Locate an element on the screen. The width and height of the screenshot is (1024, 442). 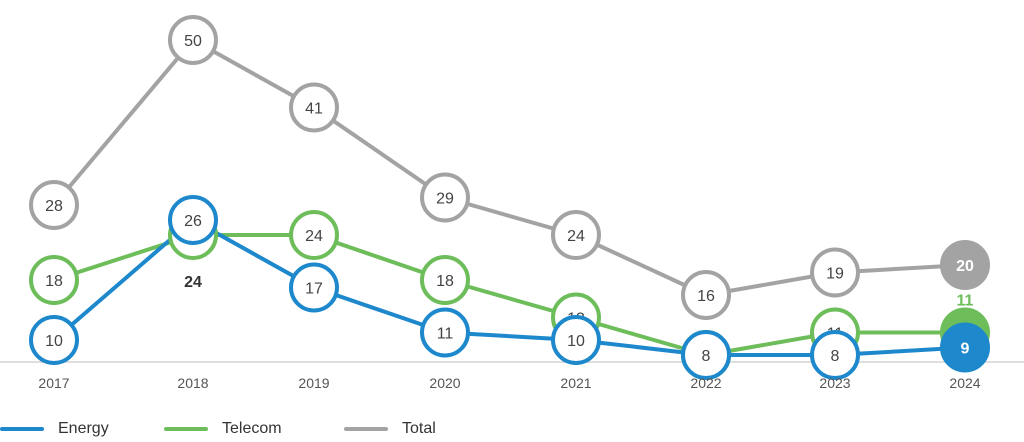
marker-energy-2020: 11 is located at coordinates (445, 332).